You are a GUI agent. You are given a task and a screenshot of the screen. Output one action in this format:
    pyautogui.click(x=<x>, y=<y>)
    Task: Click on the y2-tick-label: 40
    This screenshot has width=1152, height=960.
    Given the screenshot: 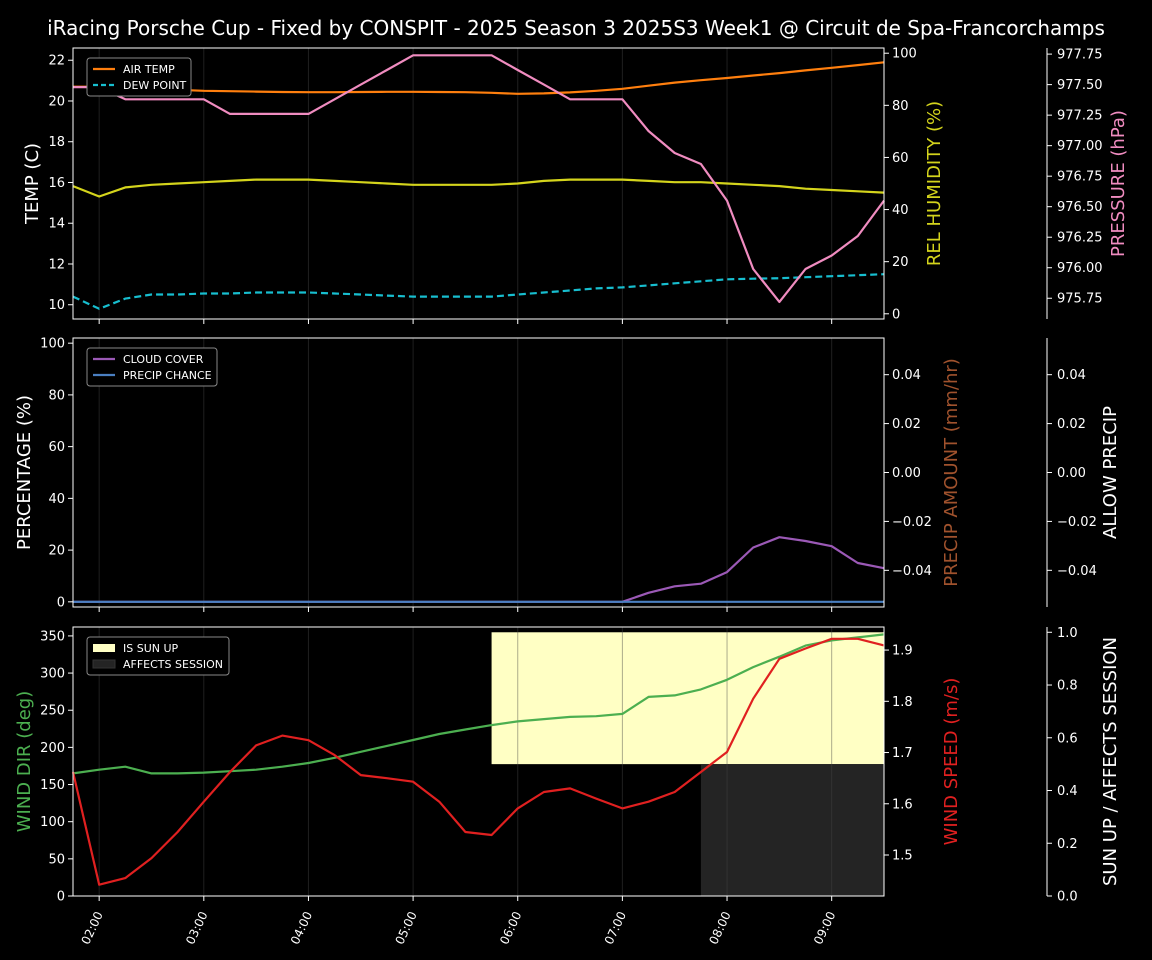 What is the action you would take?
    pyautogui.click(x=900, y=210)
    